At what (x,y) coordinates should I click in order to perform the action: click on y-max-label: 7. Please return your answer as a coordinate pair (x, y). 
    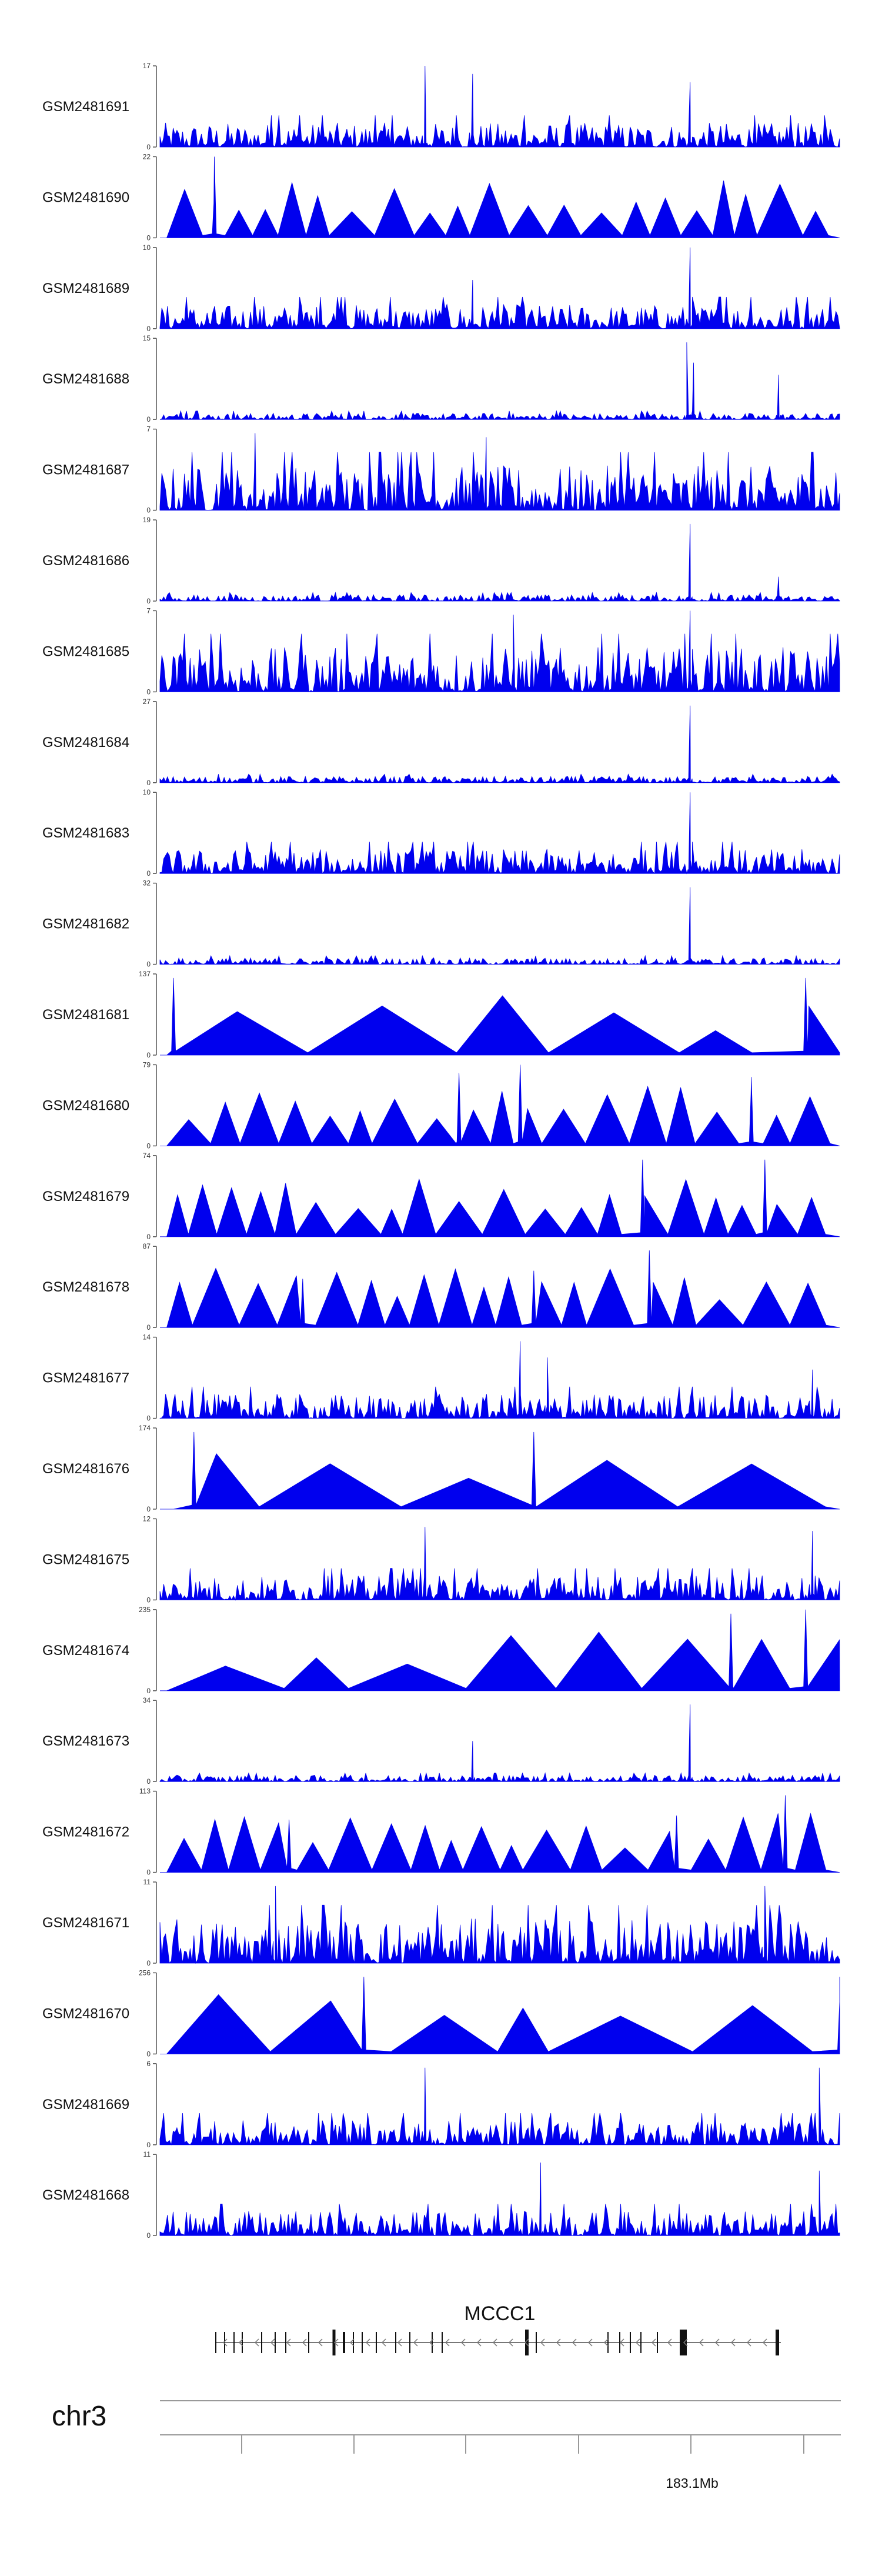
    Looking at the image, I should click on (148, 610).